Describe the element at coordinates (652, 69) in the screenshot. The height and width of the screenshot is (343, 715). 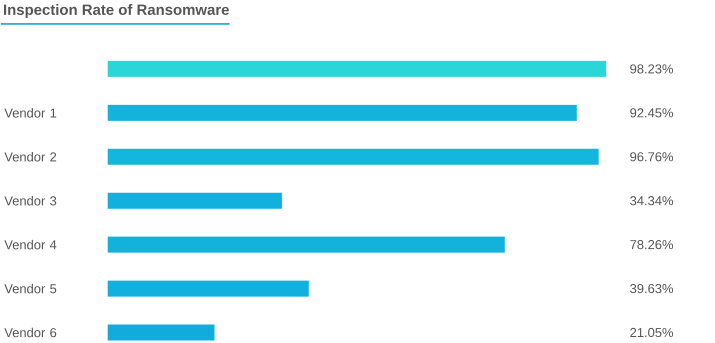
I see `data-label: 98.23%` at that location.